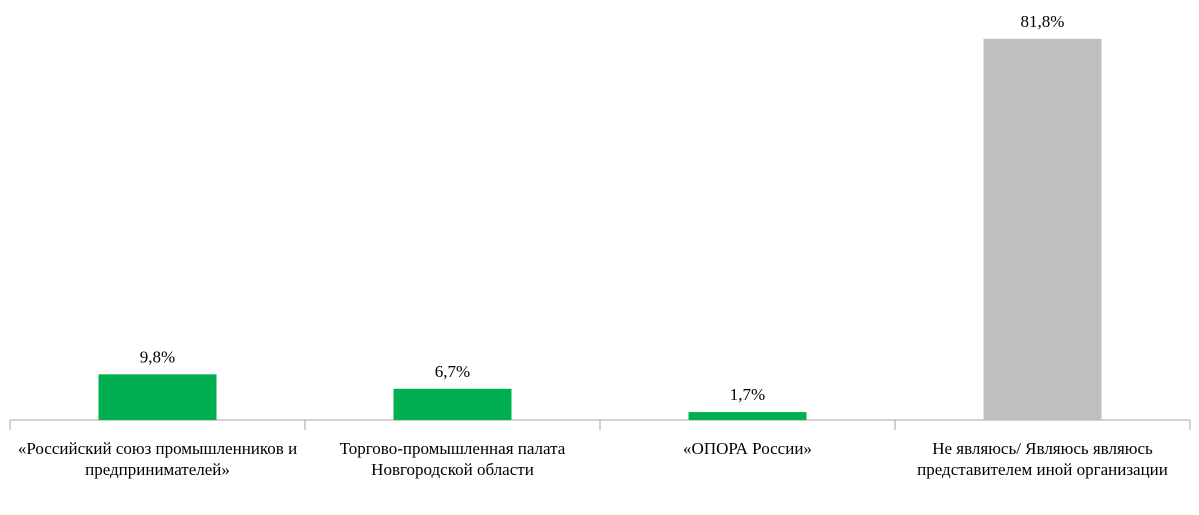  Describe the element at coordinates (452, 371) in the screenshot. I see `value-label: 6,7%` at that location.